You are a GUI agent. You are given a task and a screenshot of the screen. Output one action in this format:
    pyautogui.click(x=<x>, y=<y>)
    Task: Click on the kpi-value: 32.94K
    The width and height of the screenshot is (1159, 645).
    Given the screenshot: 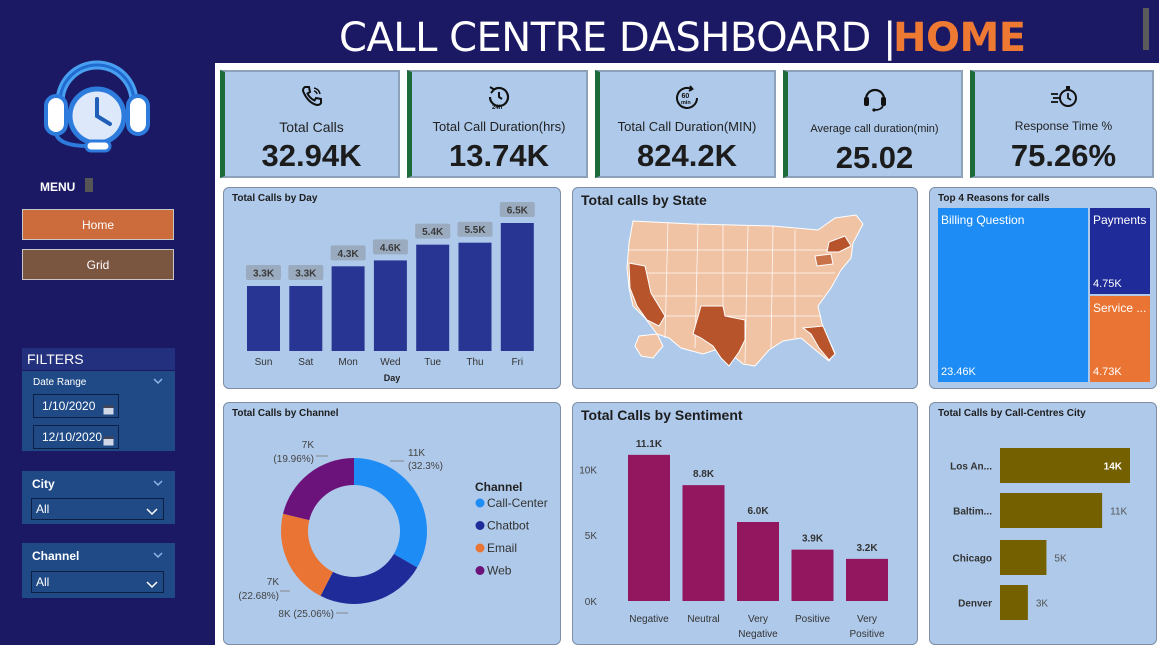 What is the action you would take?
    pyautogui.click(x=311, y=155)
    